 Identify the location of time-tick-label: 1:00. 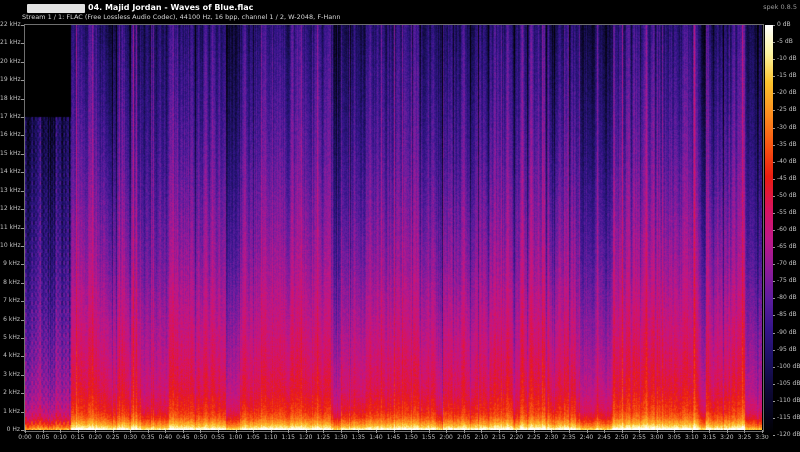
(235, 437).